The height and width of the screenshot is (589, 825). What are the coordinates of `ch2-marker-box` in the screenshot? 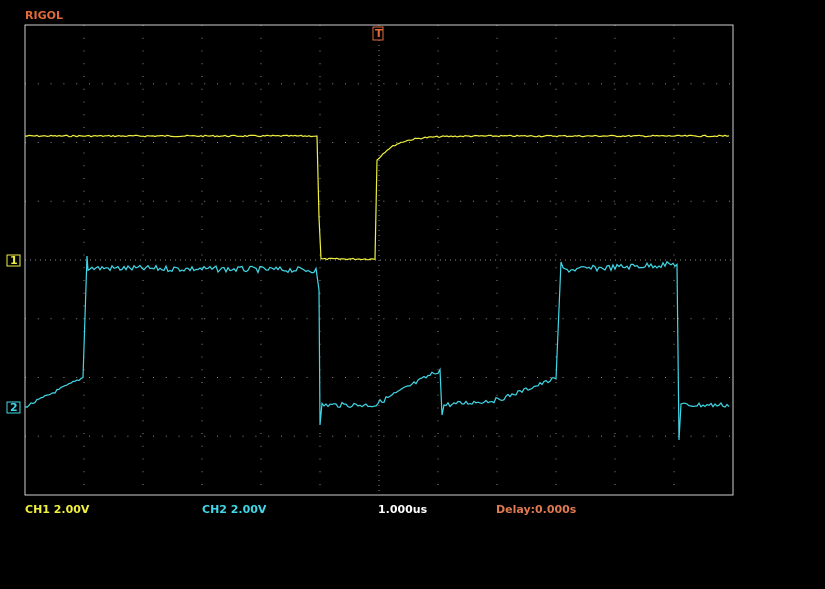 It's located at (13, 407).